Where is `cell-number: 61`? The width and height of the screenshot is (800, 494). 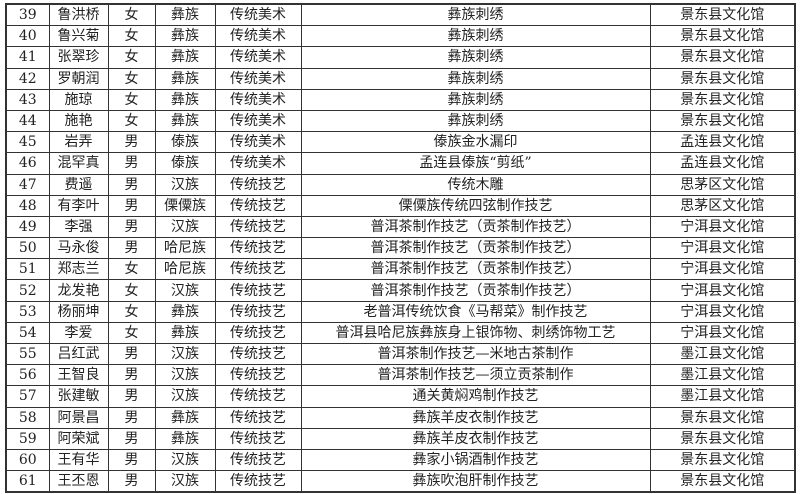
cell-number: 61 is located at coordinates (27, 481).